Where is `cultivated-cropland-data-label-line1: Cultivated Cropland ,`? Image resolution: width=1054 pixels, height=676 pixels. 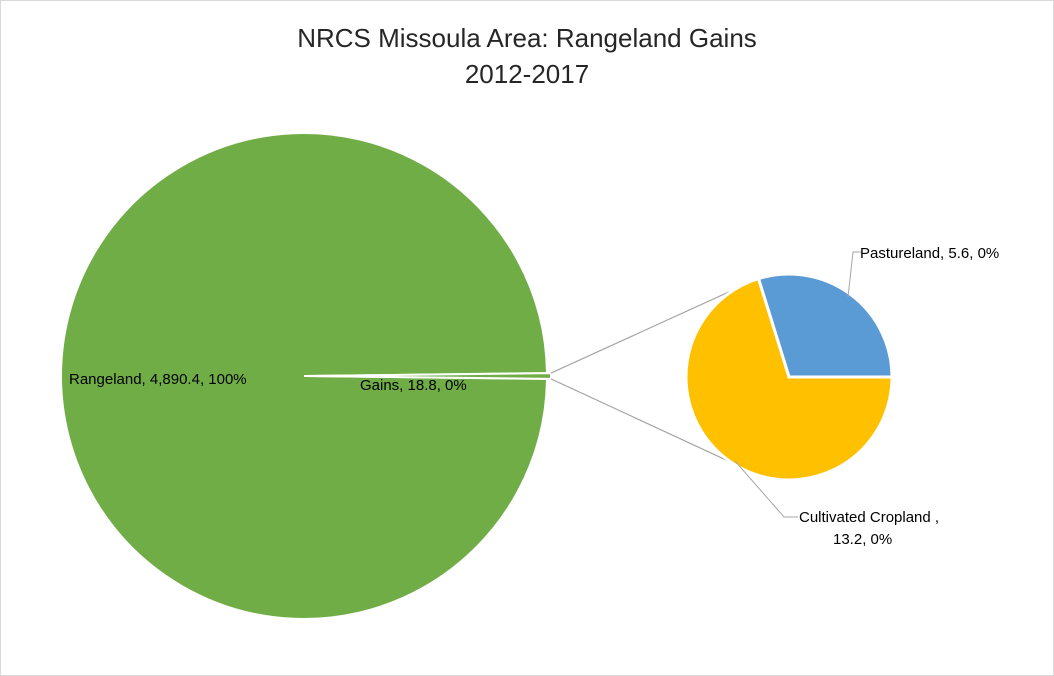
cultivated-cropland-data-label-line1: Cultivated Cropland , is located at coordinates (869, 517).